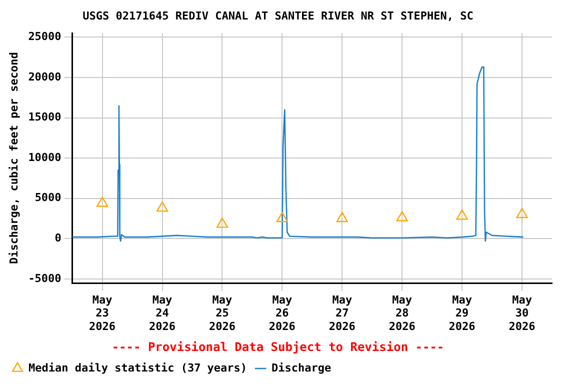 This screenshot has height=384, width=576. Describe the element at coordinates (102, 313) in the screenshot. I see `x-tick-label: May 23 2026` at that location.